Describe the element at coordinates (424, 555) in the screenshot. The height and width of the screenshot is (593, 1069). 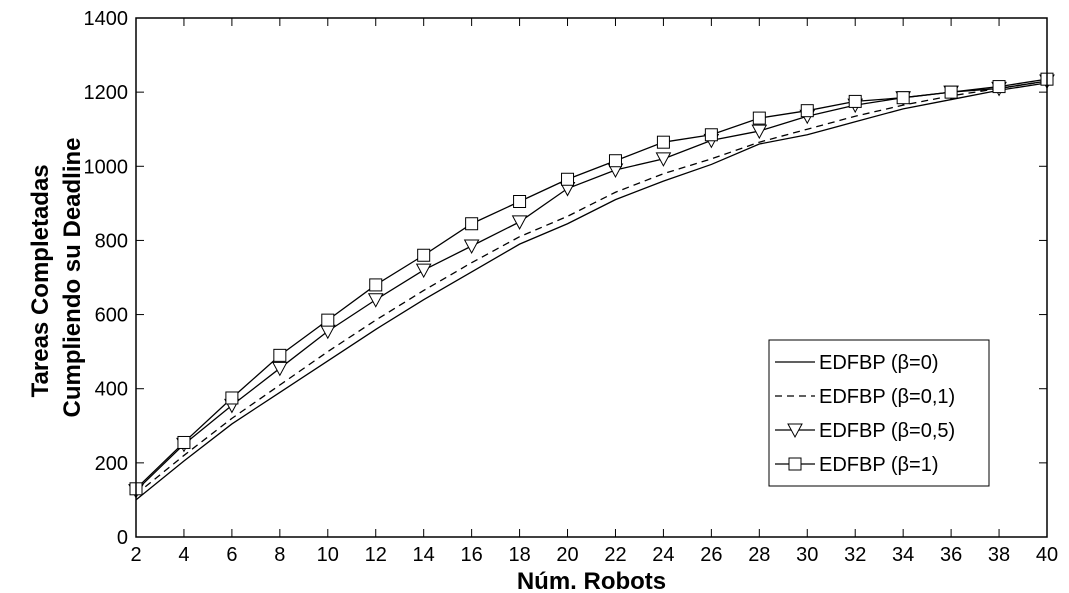
I see `x-tick-label: 14` at that location.